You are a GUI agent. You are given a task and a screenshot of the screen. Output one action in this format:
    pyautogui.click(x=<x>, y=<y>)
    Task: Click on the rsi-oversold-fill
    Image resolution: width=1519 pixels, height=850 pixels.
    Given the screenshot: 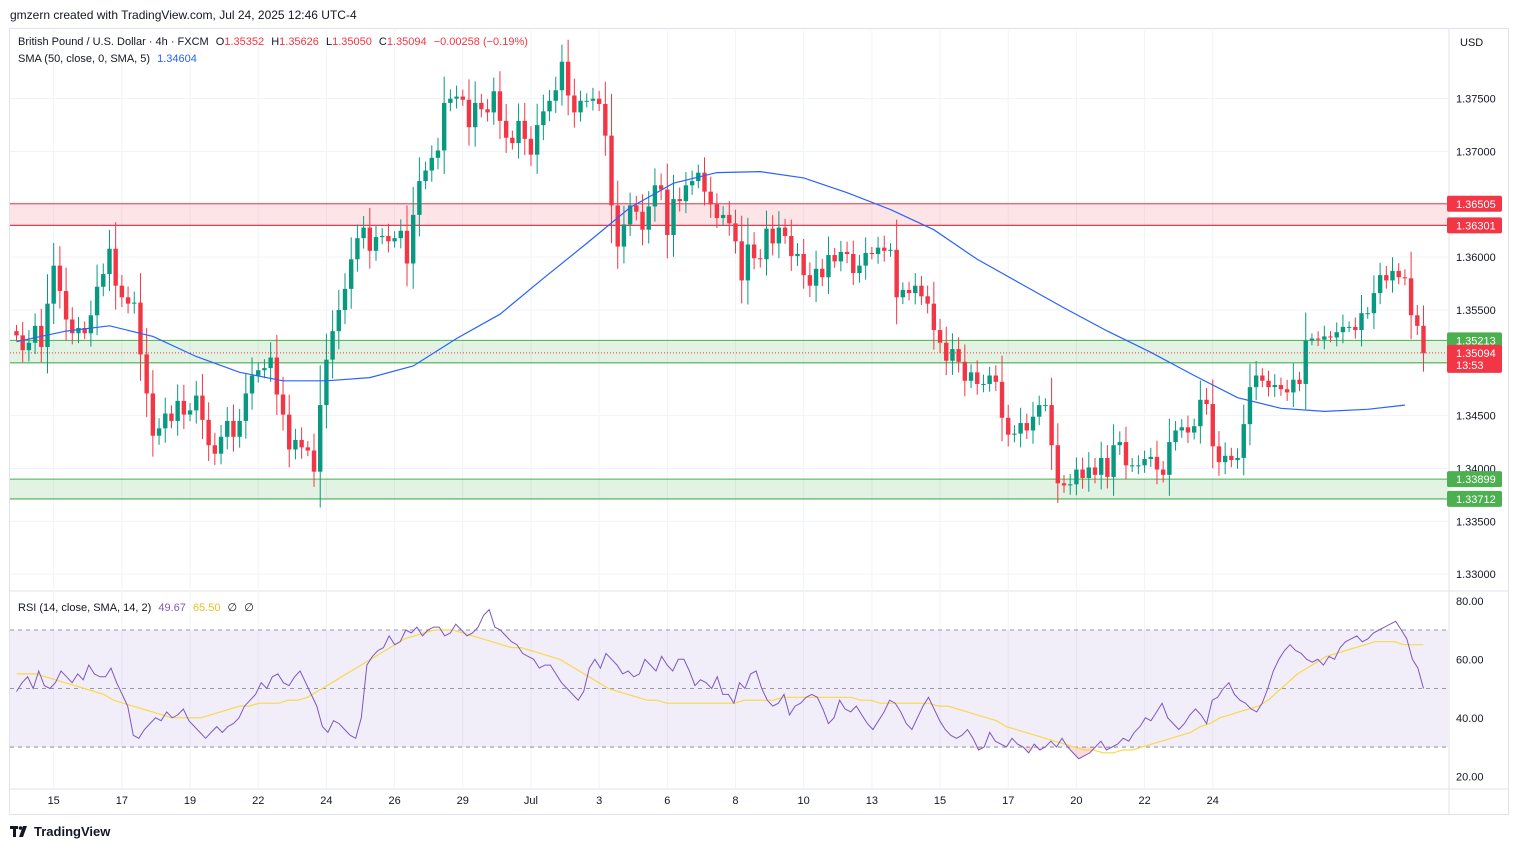 What is the action you would take?
    pyautogui.click(x=1037, y=748)
    